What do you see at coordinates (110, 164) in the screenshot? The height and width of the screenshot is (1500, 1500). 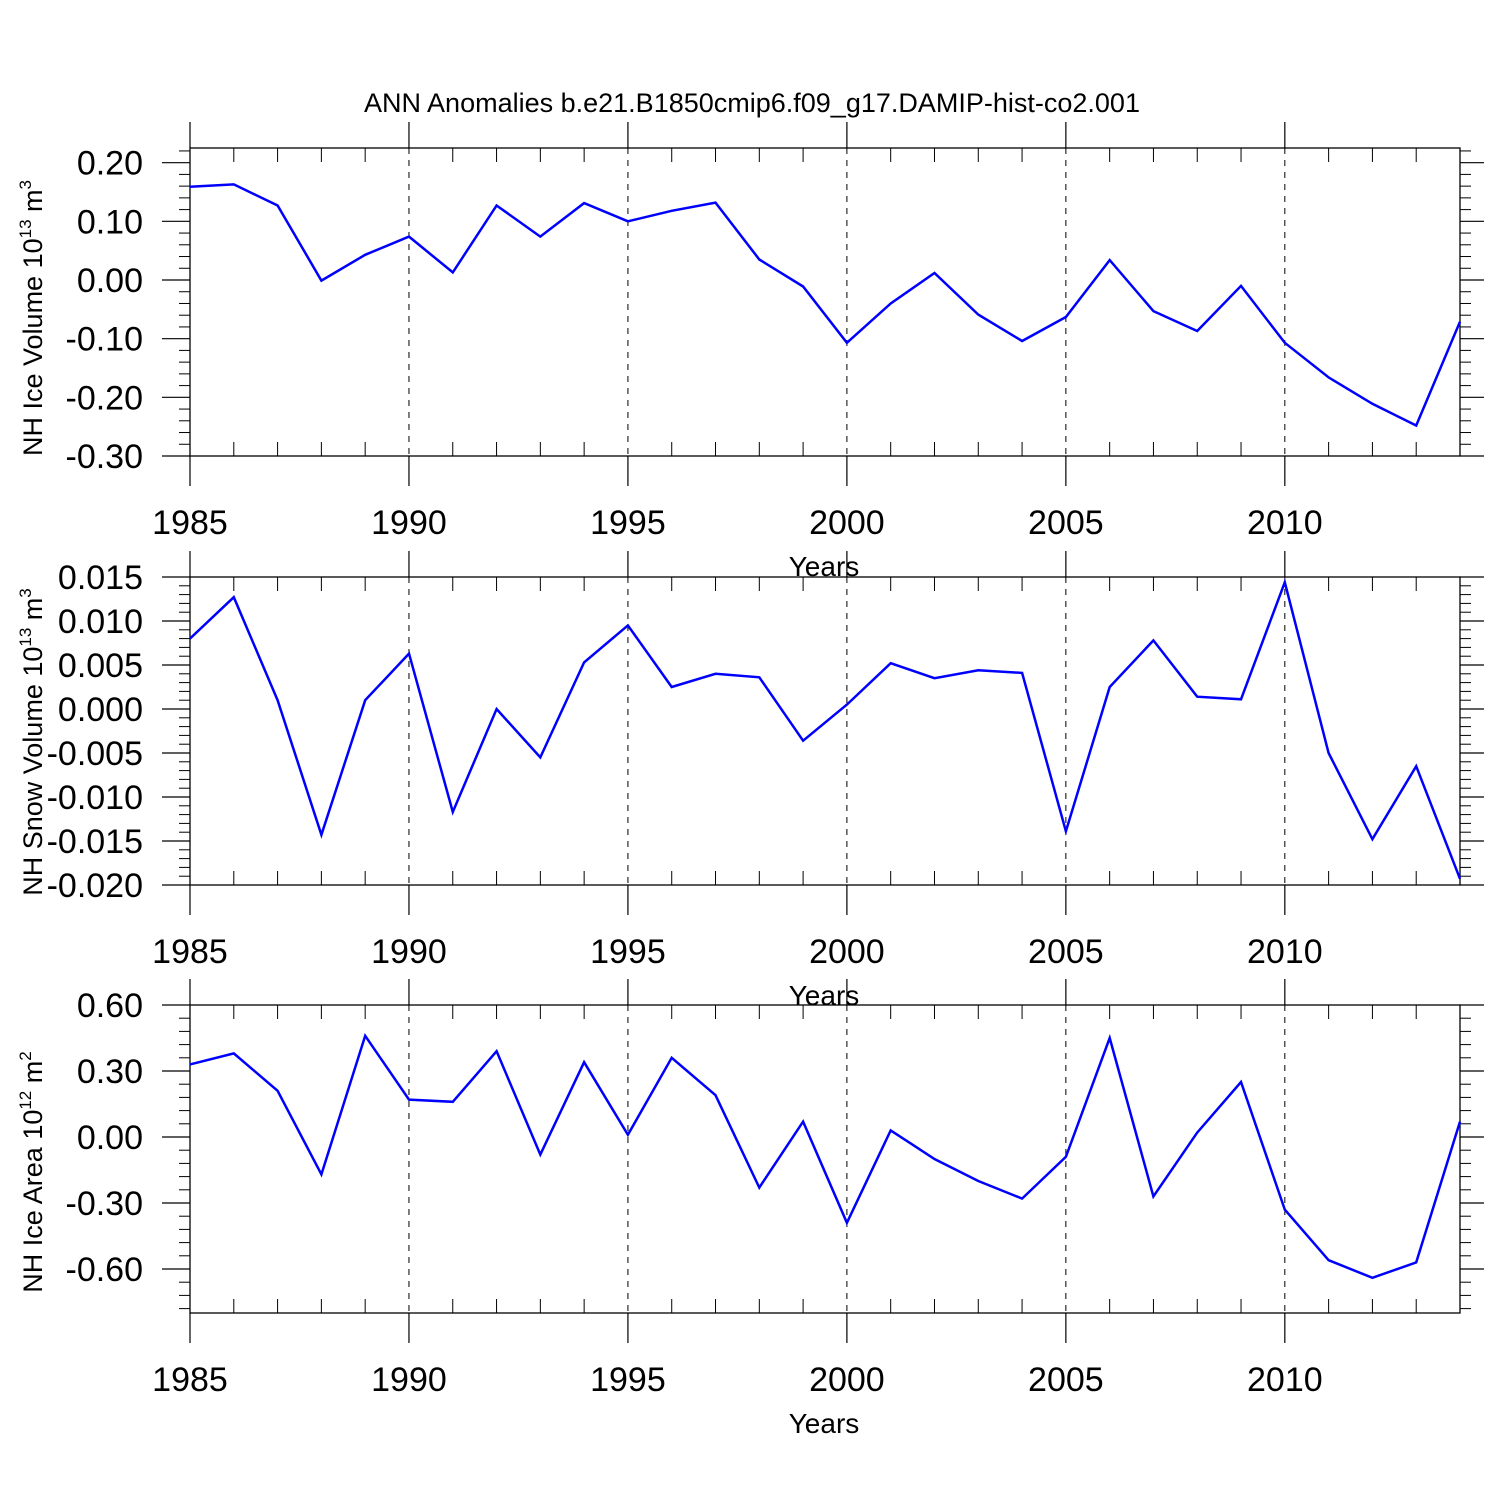 I see `y-tick-label: 0.20` at bounding box center [110, 164].